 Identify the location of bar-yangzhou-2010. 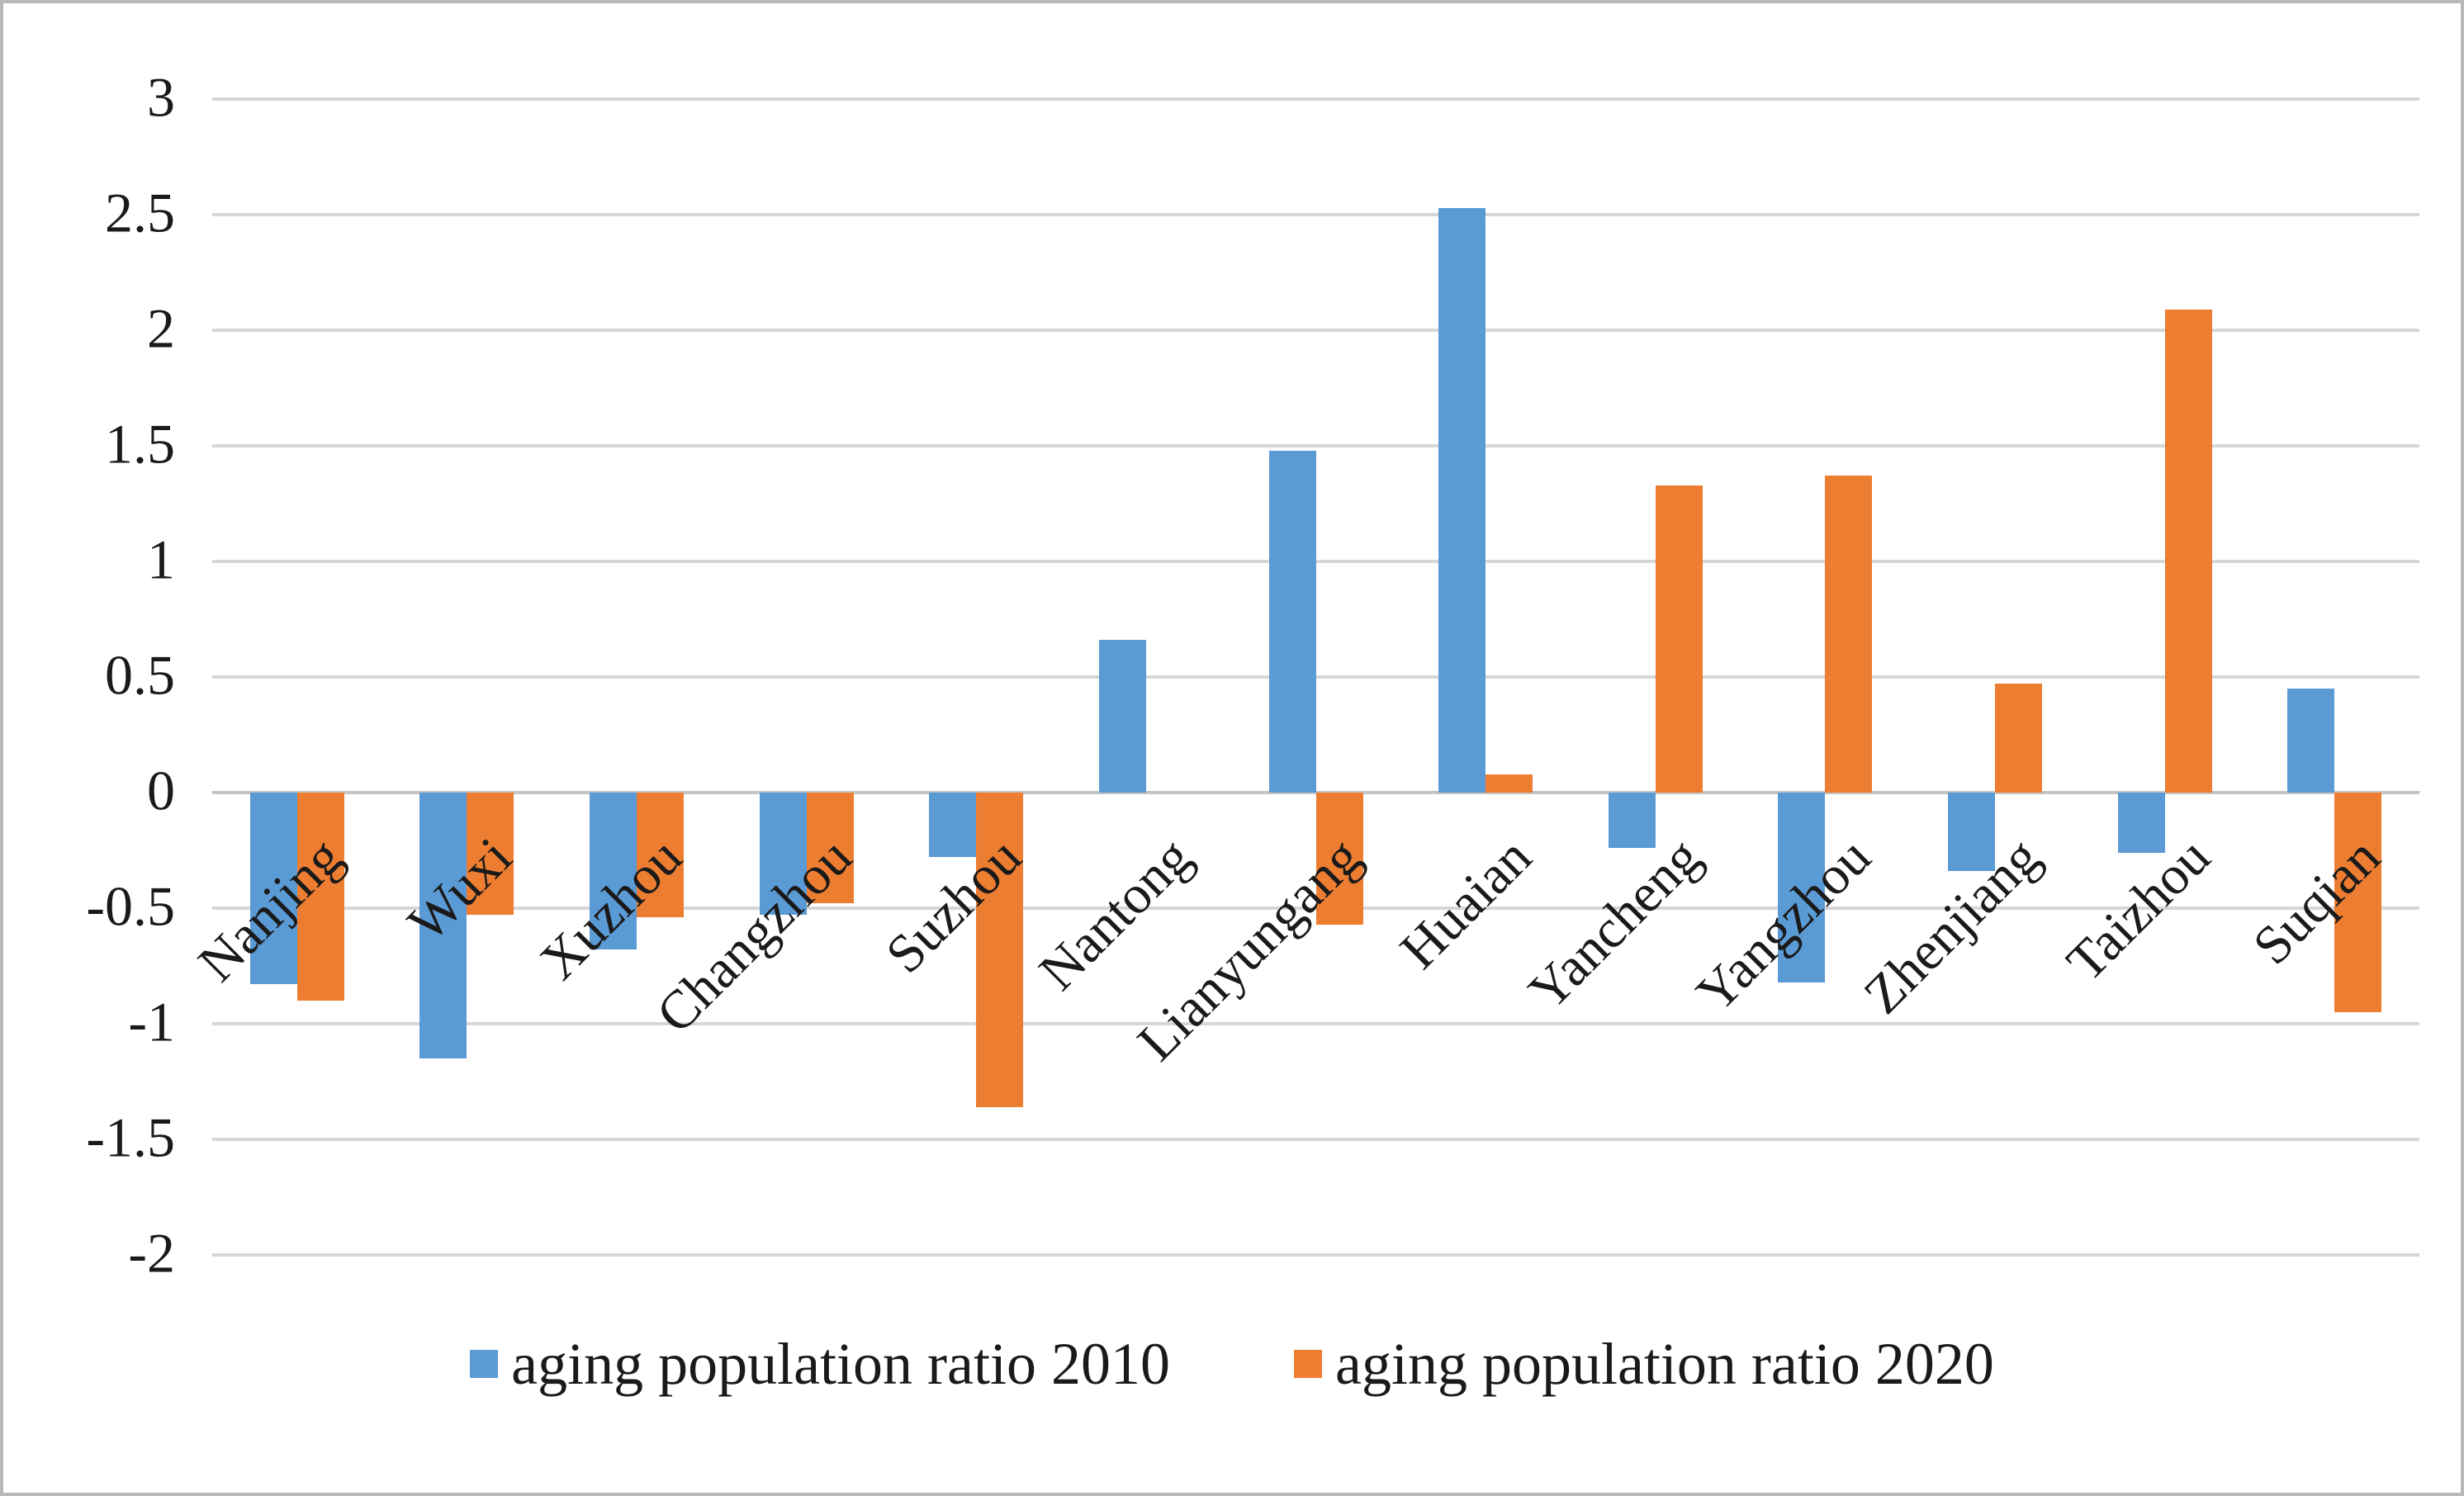
(1802, 887).